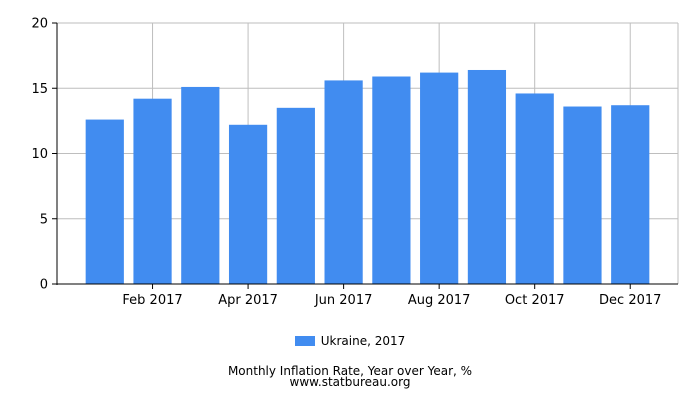 This screenshot has width=700, height=400. What do you see at coordinates (39, 24) in the screenshot?
I see `y-tick-label: 20` at bounding box center [39, 24].